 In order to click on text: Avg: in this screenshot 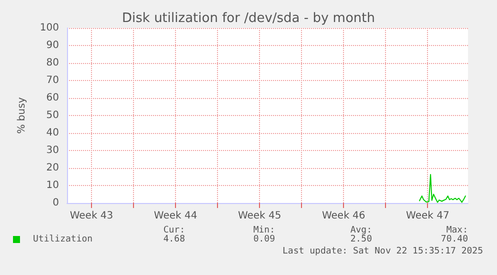, I will do `click(361, 231)`.